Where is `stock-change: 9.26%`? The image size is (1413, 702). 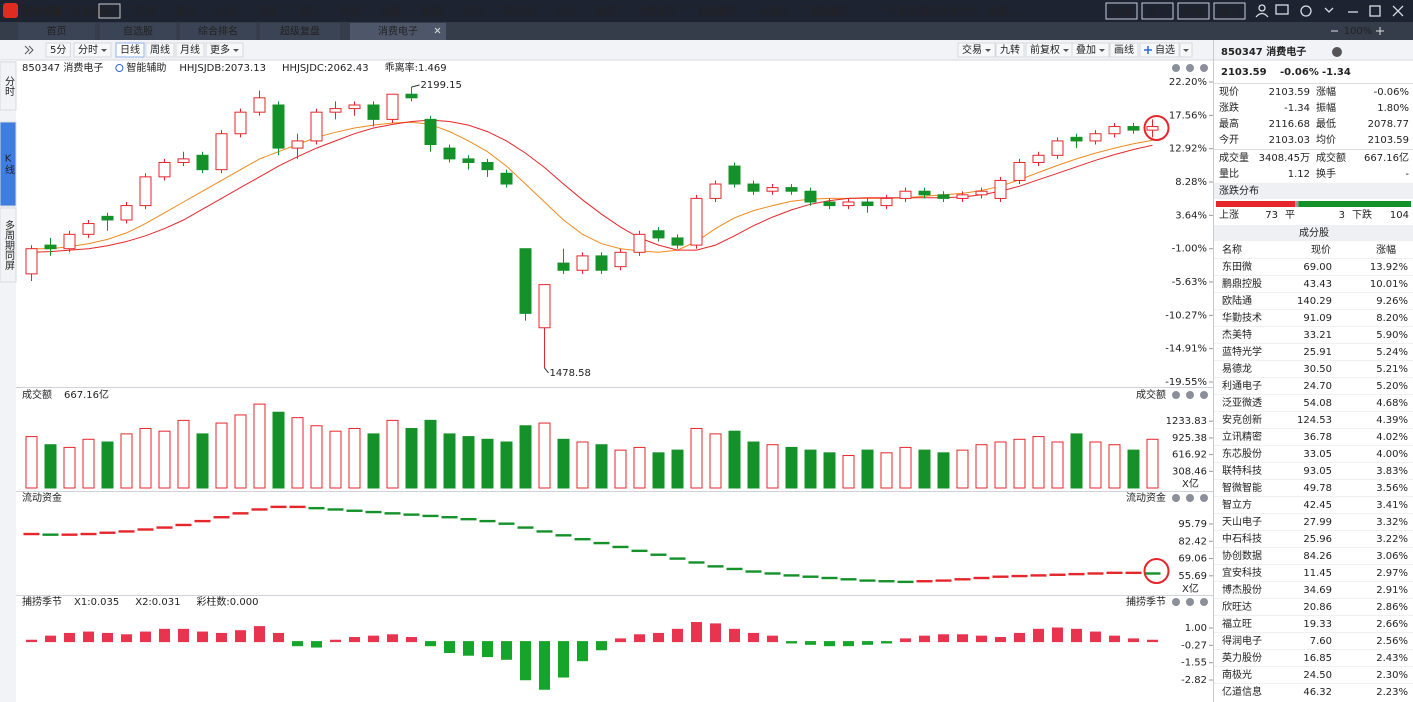 stock-change: 9.26% is located at coordinates (1392, 301).